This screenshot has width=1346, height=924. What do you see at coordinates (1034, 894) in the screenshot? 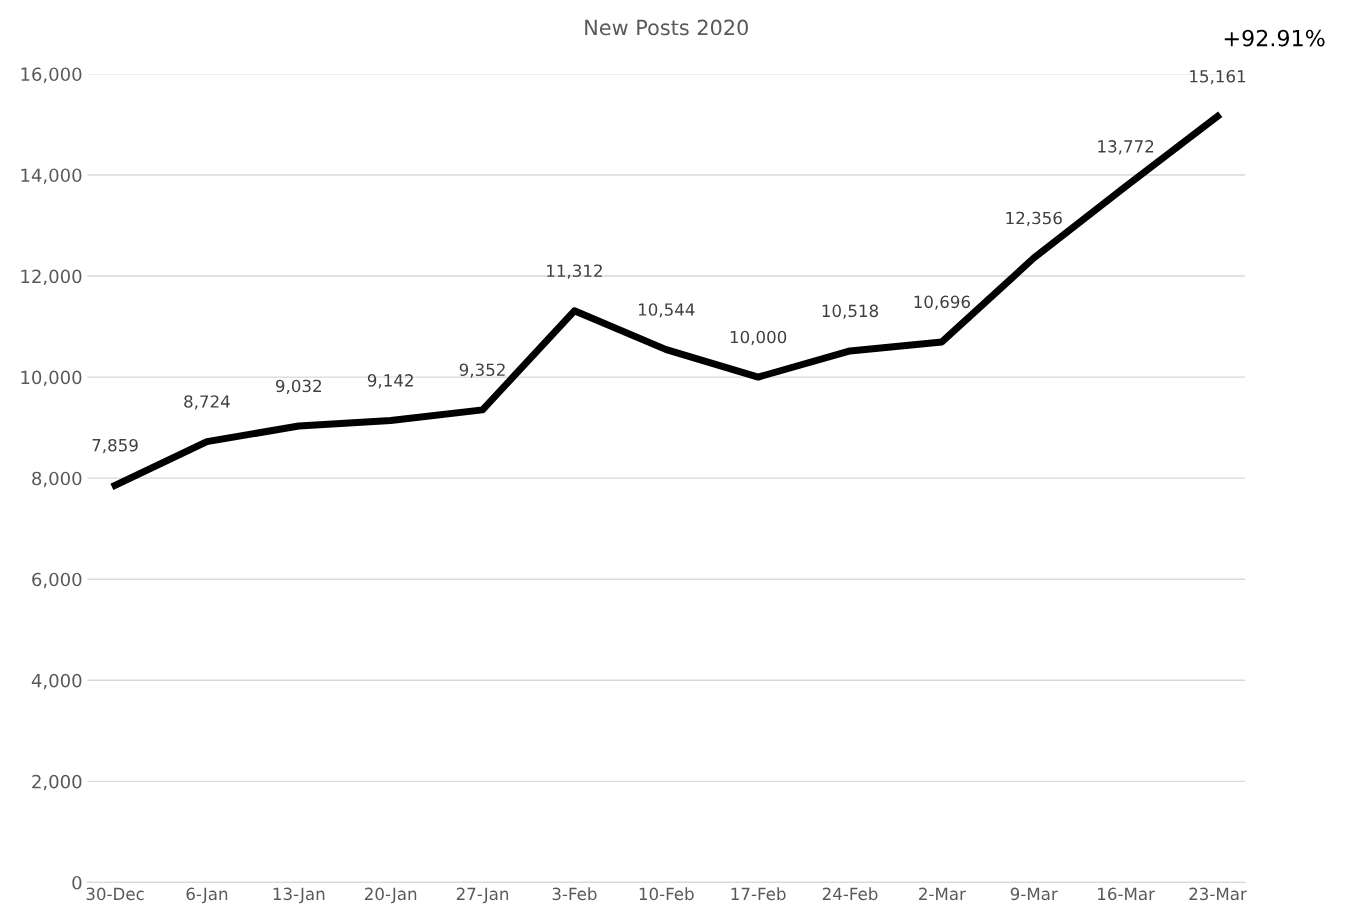
I see `x-tick-label: 9-Mar` at bounding box center [1034, 894].